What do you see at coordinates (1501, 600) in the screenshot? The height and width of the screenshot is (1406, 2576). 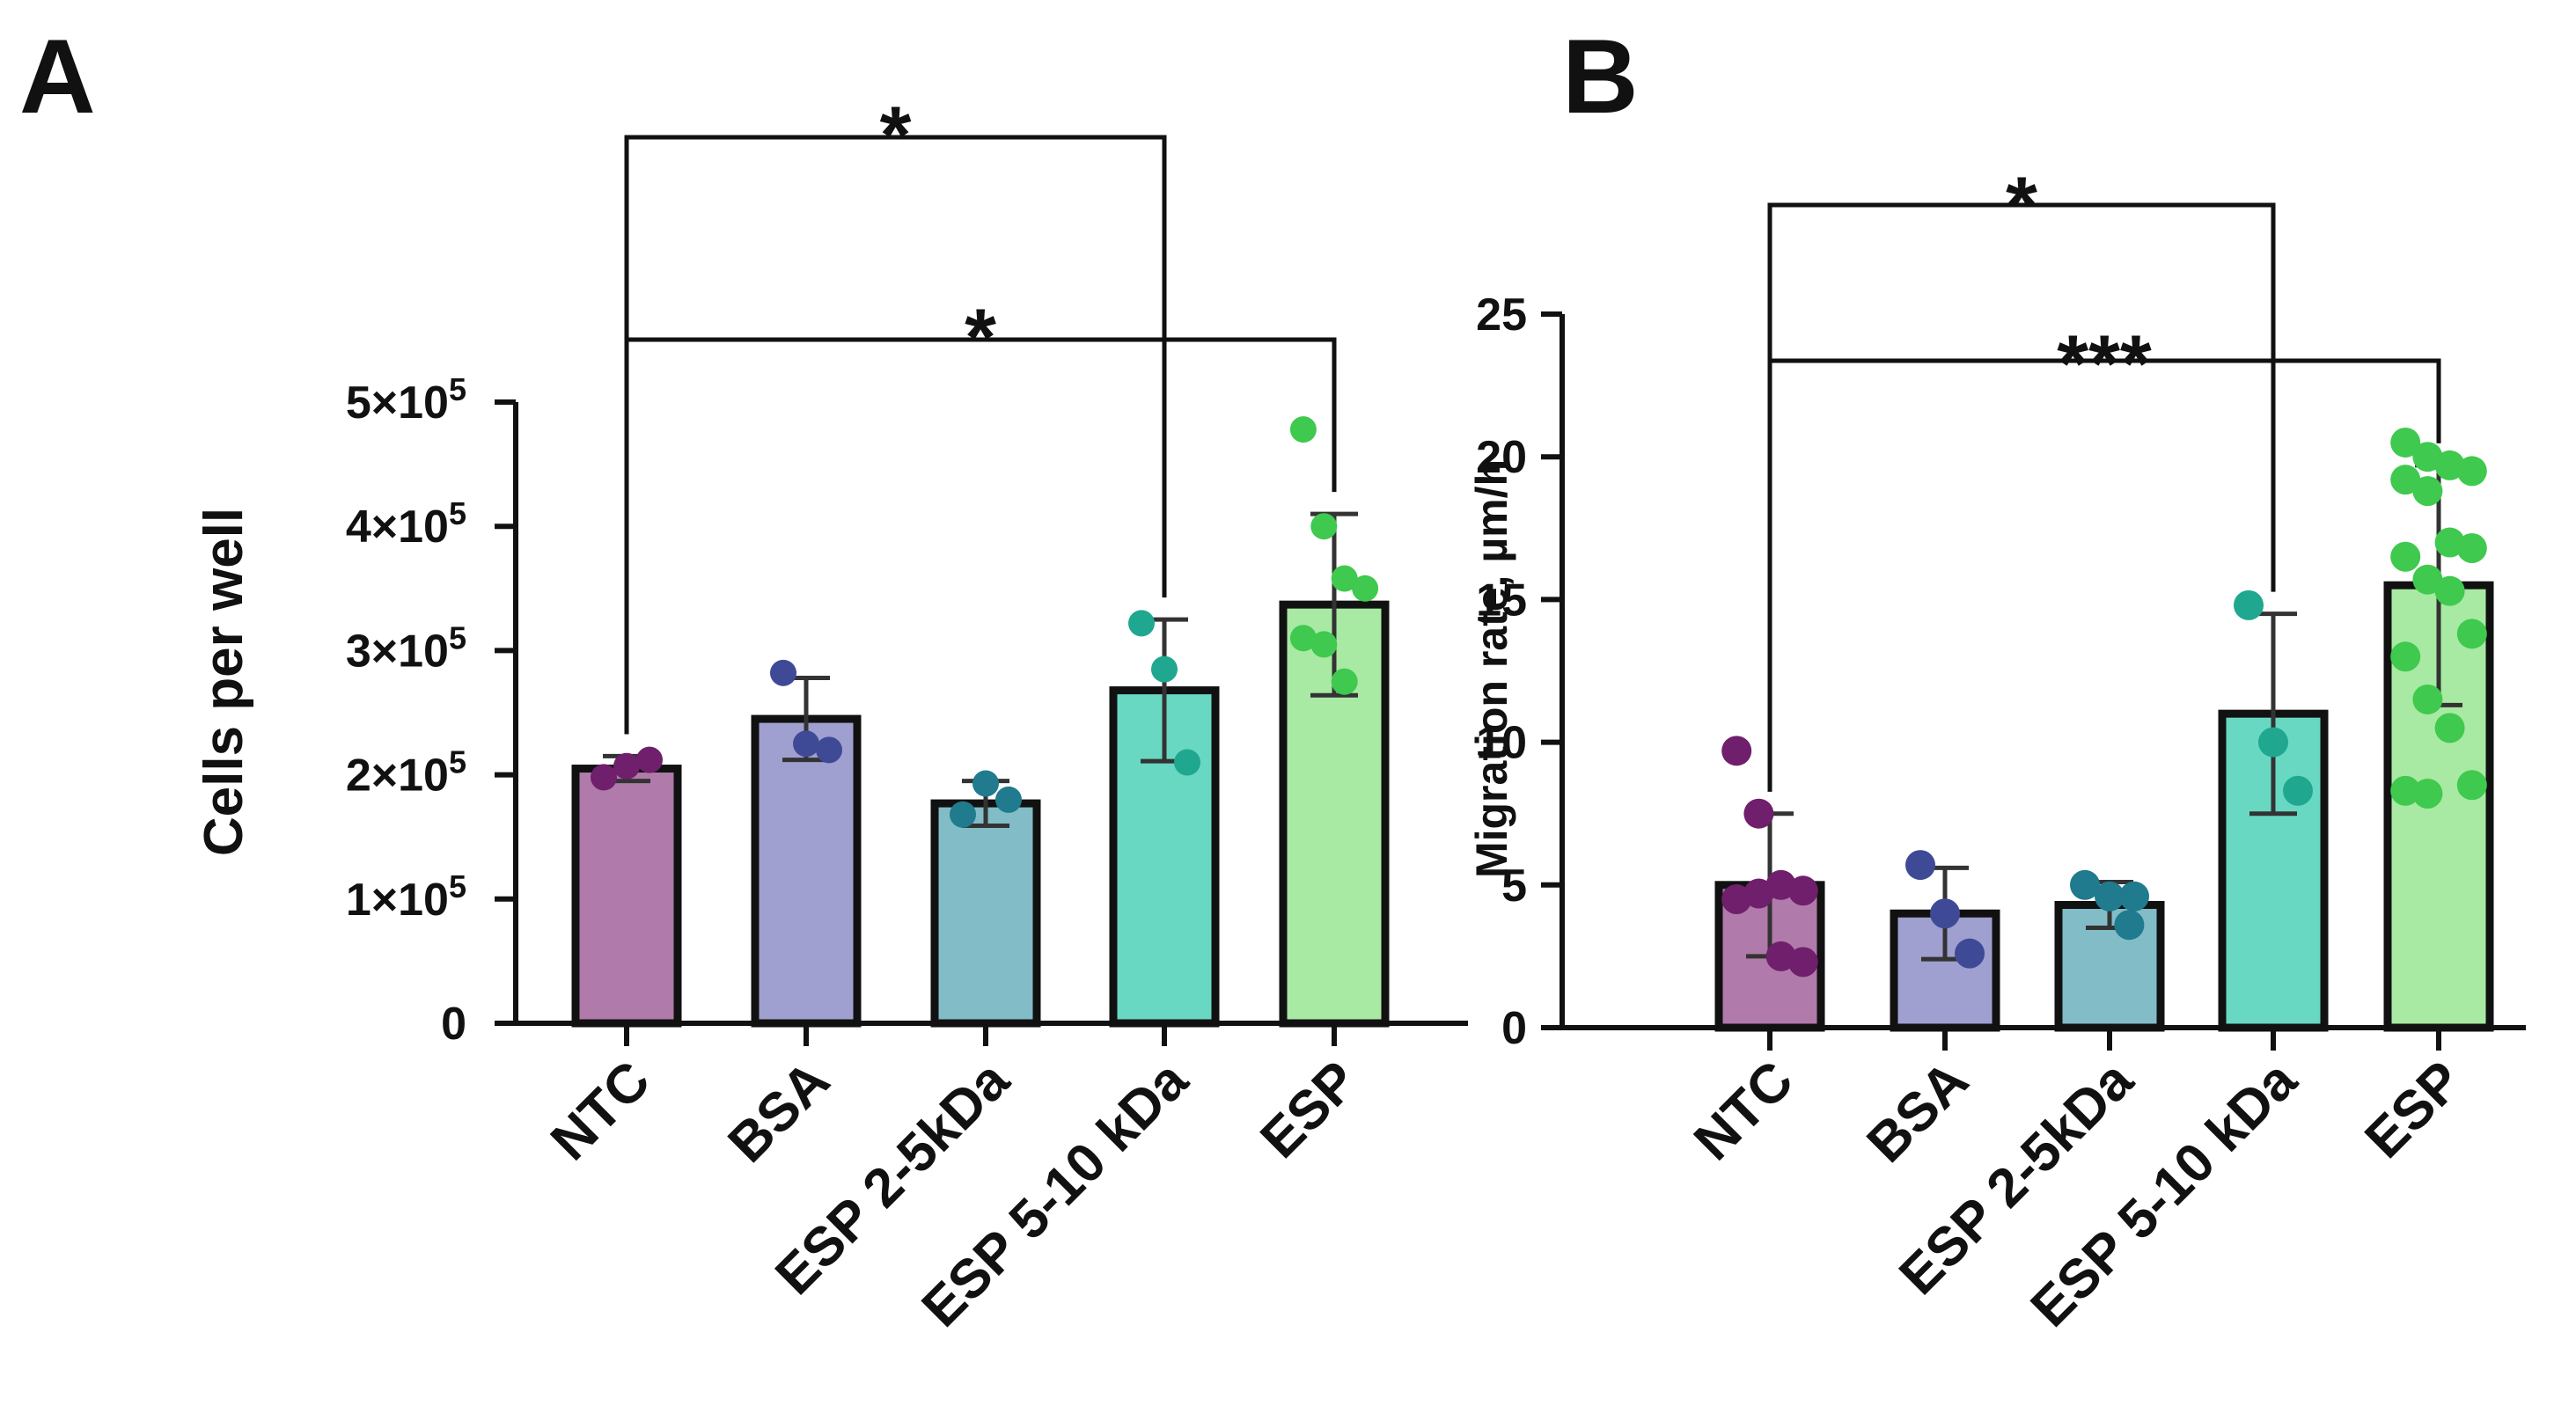 I see `panel-b-y-tick-label: 15` at bounding box center [1501, 600].